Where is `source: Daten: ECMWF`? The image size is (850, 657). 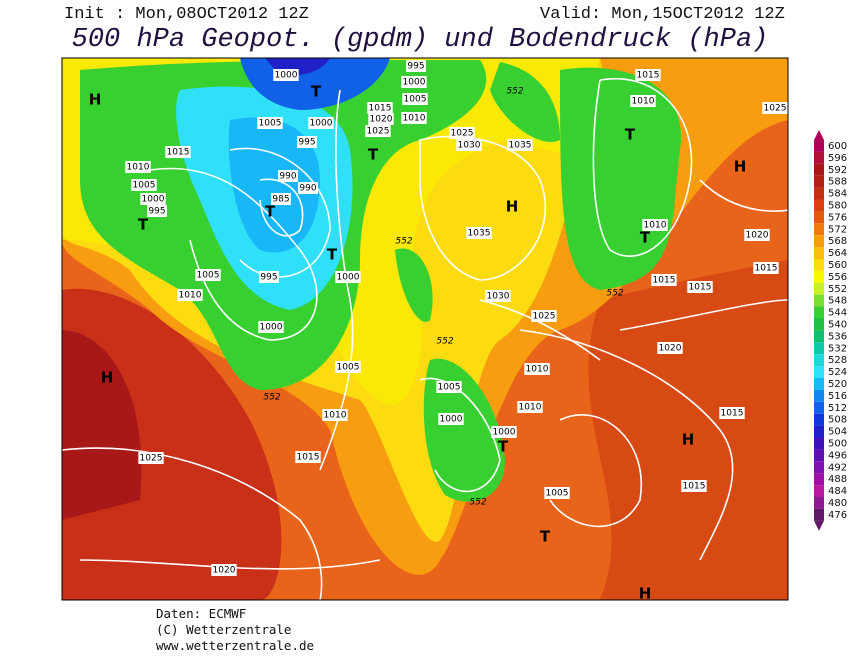
source: Daten: ECMWF is located at coordinates (201, 613).